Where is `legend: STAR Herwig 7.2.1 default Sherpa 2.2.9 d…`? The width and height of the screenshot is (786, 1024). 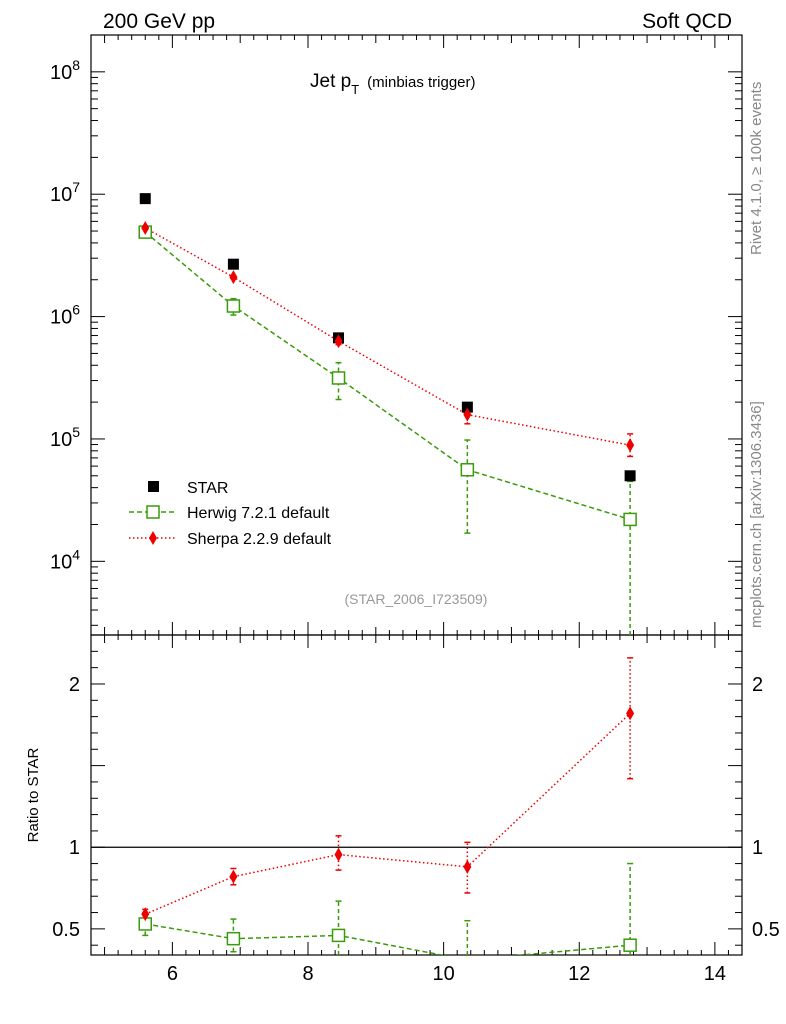
legend: STAR Herwig 7.2.1 default Sherpa 2.2.9 d… is located at coordinates (230, 514).